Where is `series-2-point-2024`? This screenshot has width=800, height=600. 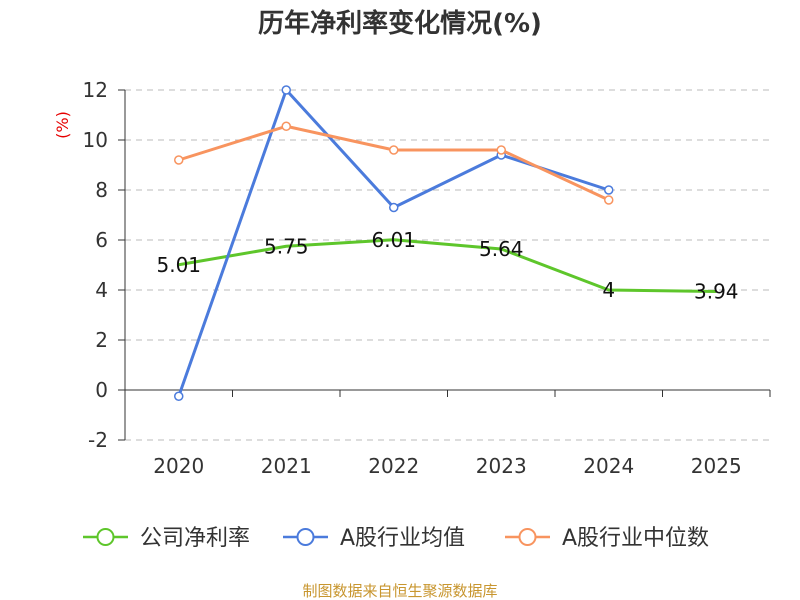
series-2-point-2024 is located at coordinates (609, 200).